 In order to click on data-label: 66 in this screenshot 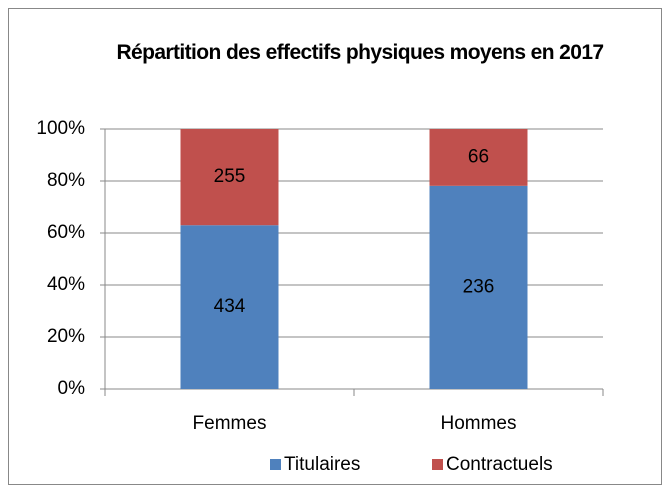, I will do `click(478, 156)`.